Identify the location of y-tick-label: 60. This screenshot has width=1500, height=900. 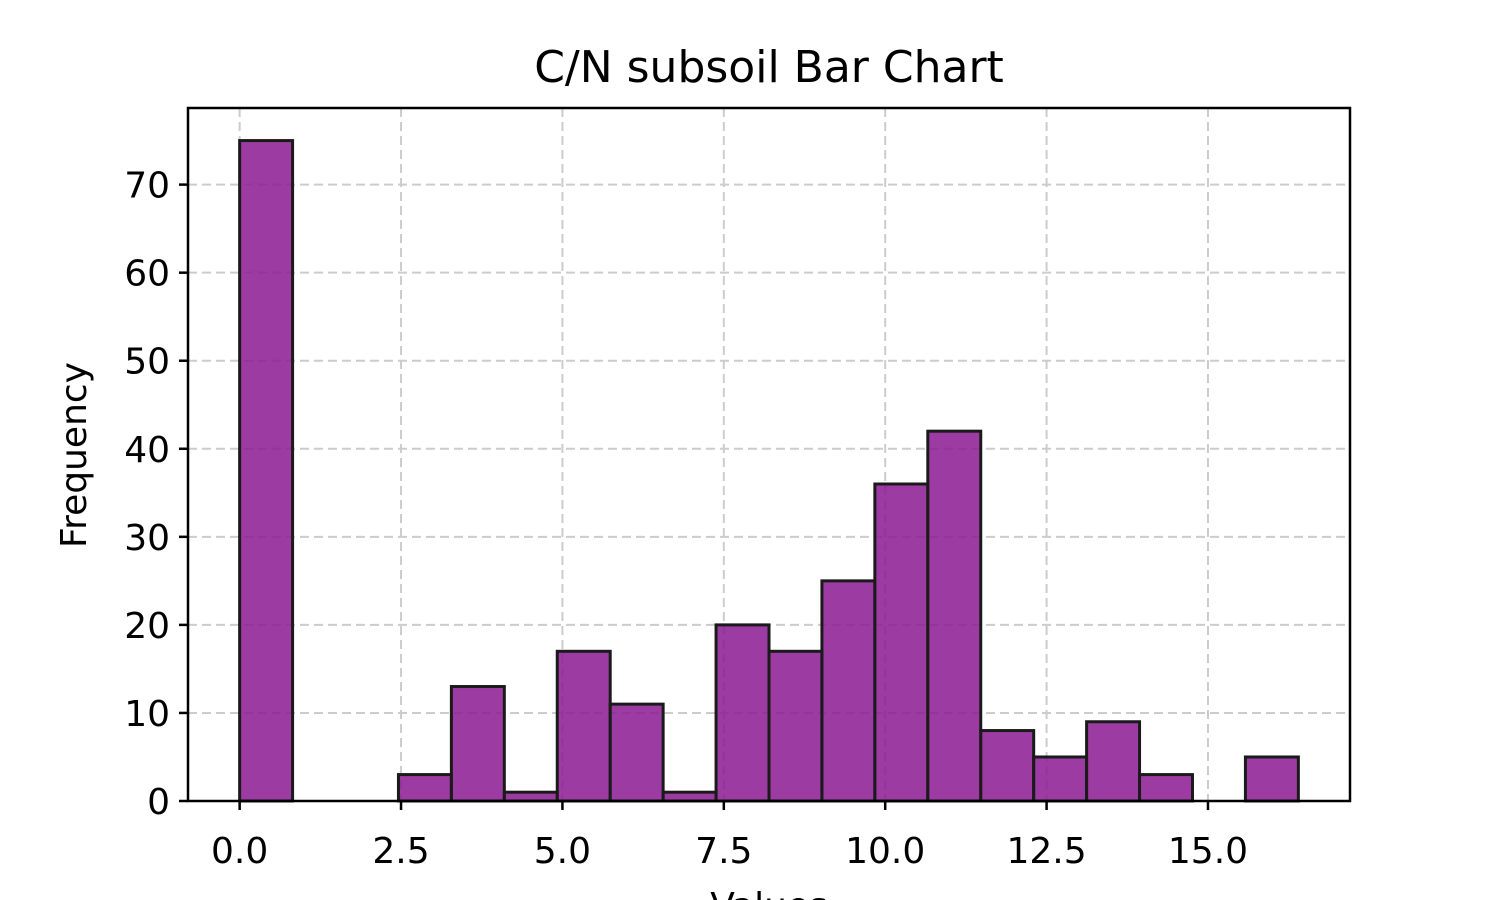
(147, 274).